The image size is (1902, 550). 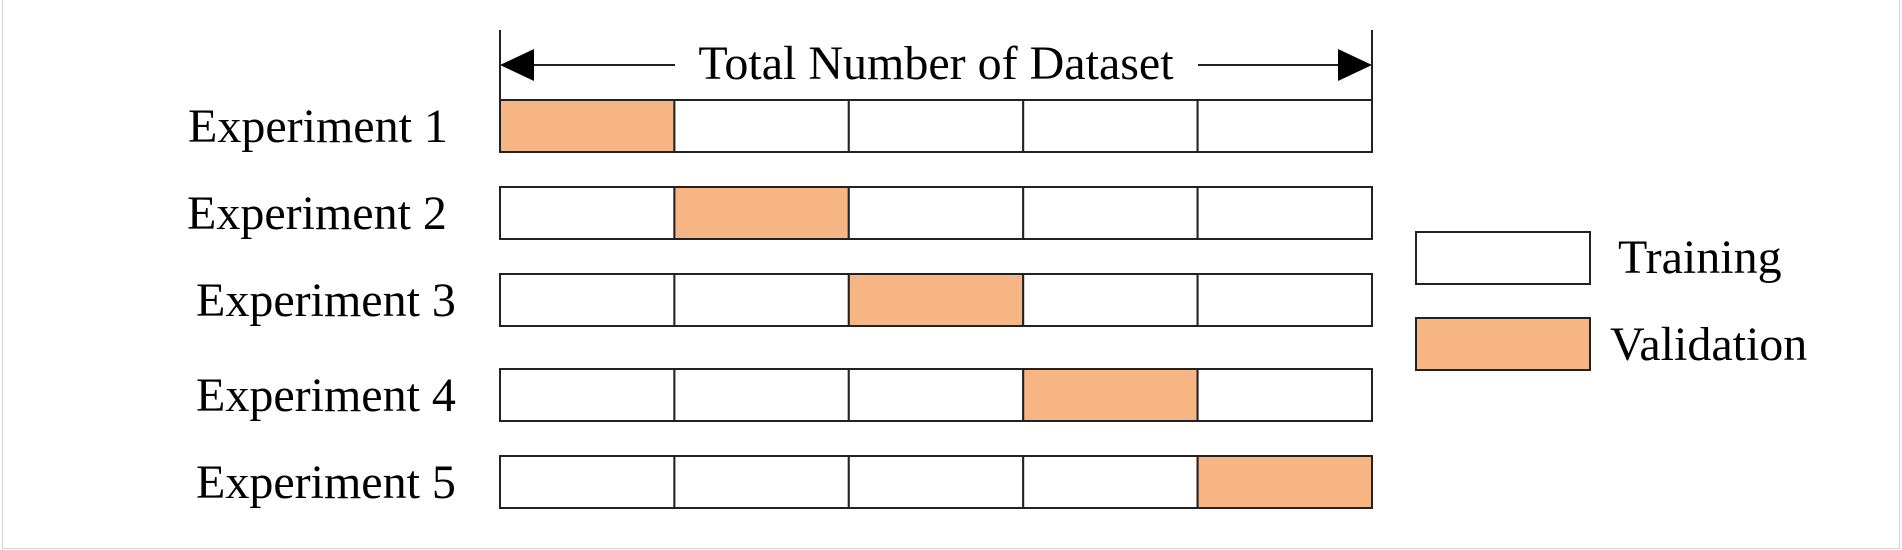 What do you see at coordinates (317, 213) in the screenshot?
I see `experiment-label: Experiment 2` at bounding box center [317, 213].